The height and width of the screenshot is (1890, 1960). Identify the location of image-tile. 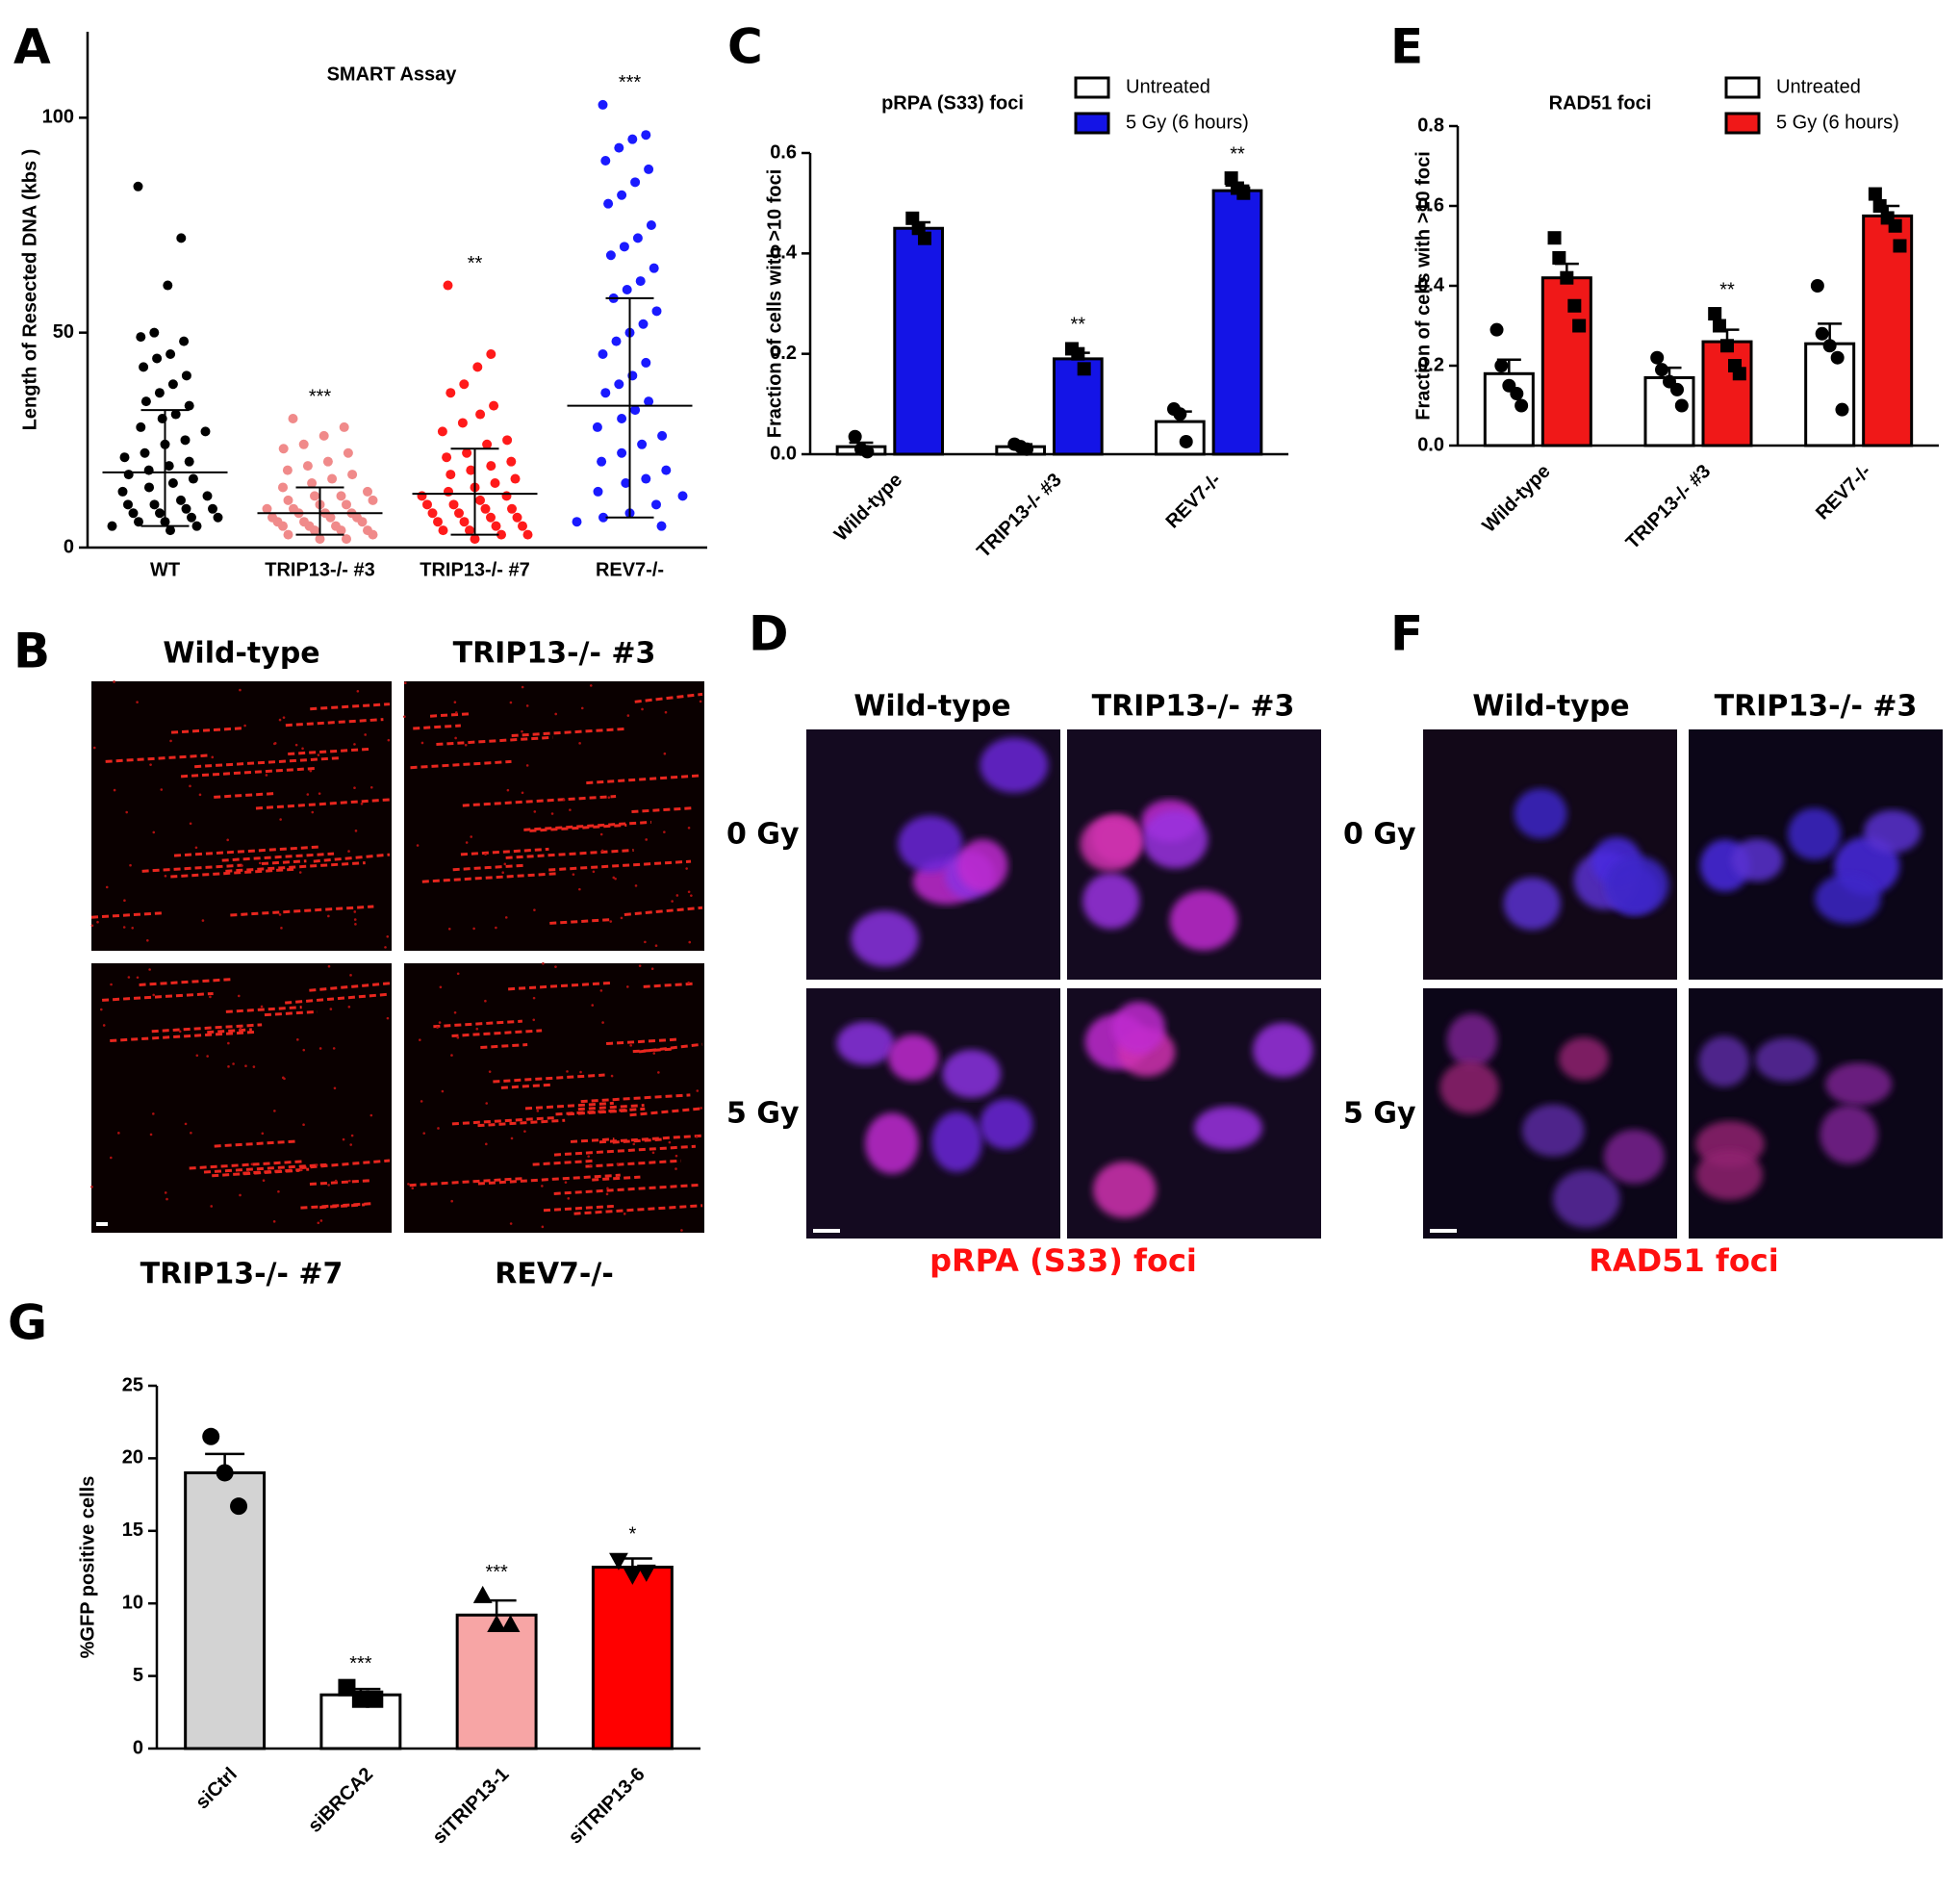
(242, 816).